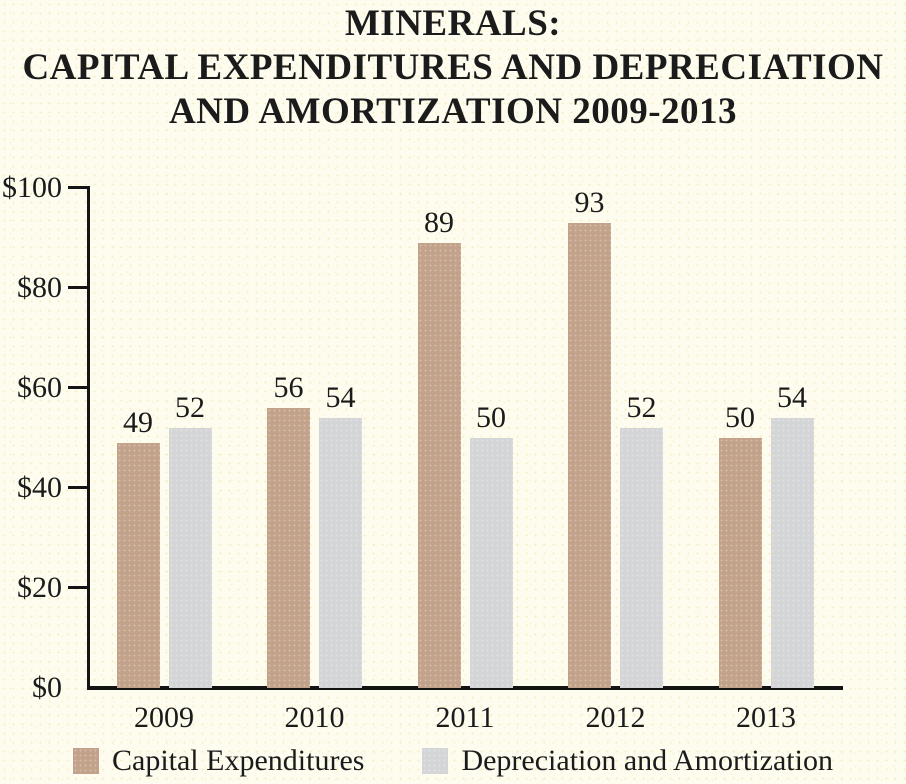  I want to click on bar-value-label: 93, so click(589, 202).